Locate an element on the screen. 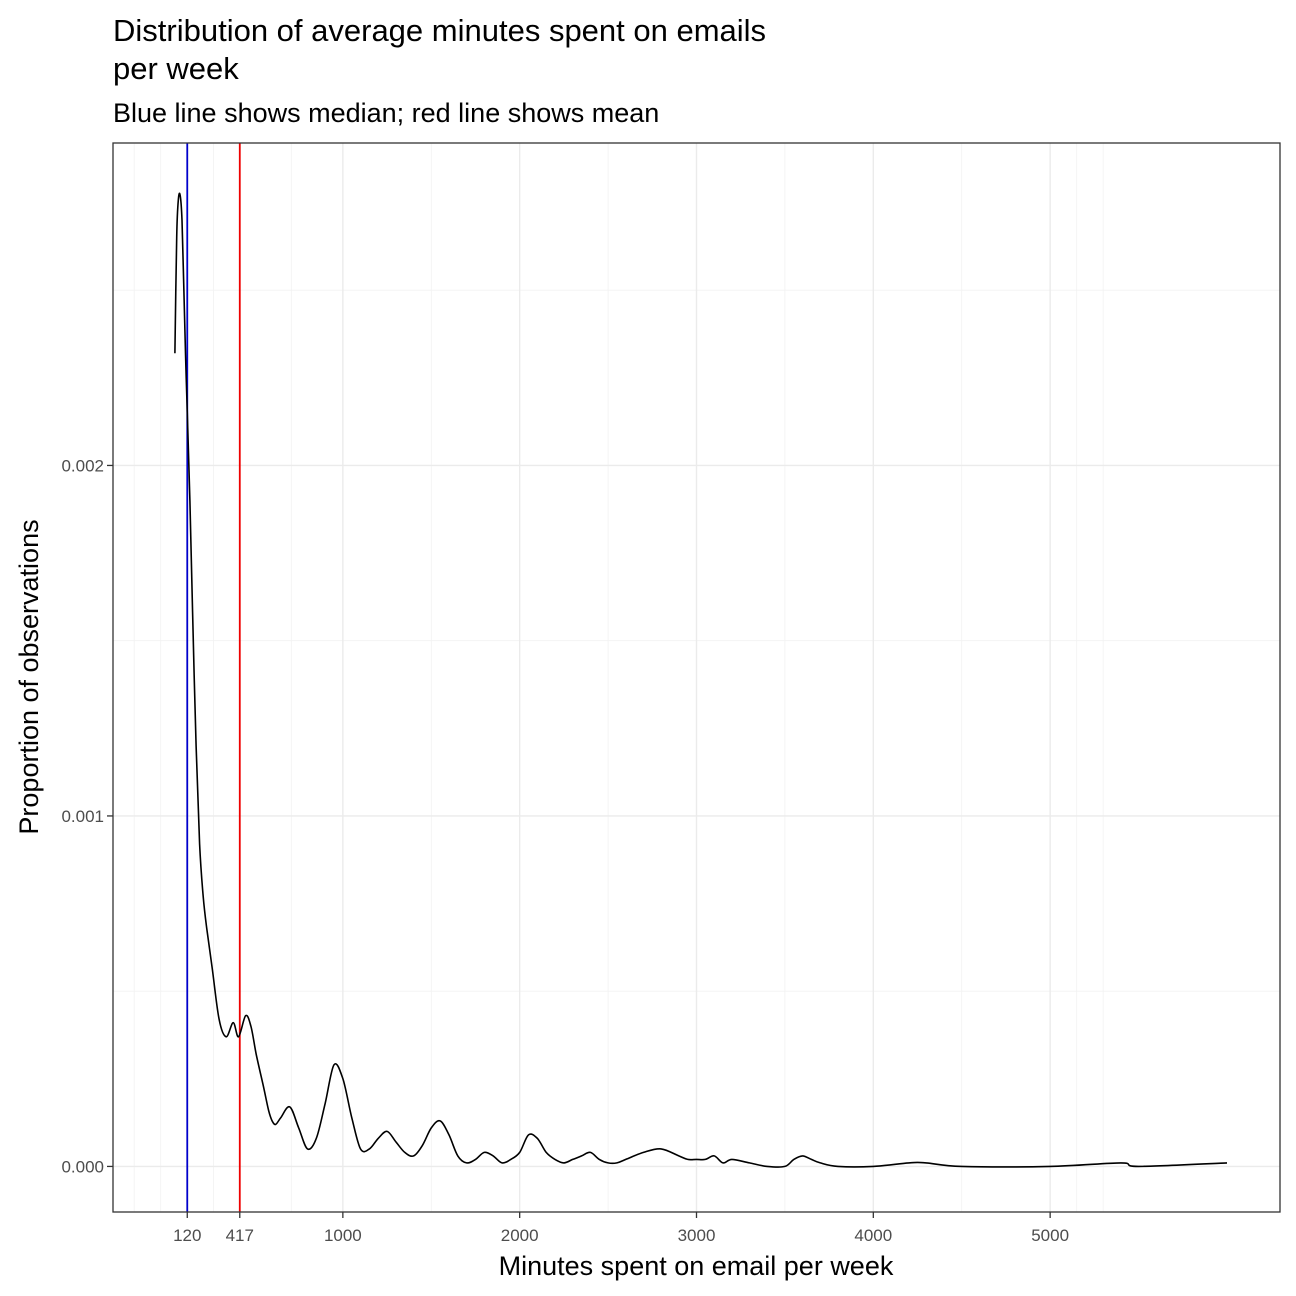 This screenshot has width=1296, height=1296. y-axis-ticks: 0.000 0.001 0.002 is located at coordinates (87, 816).